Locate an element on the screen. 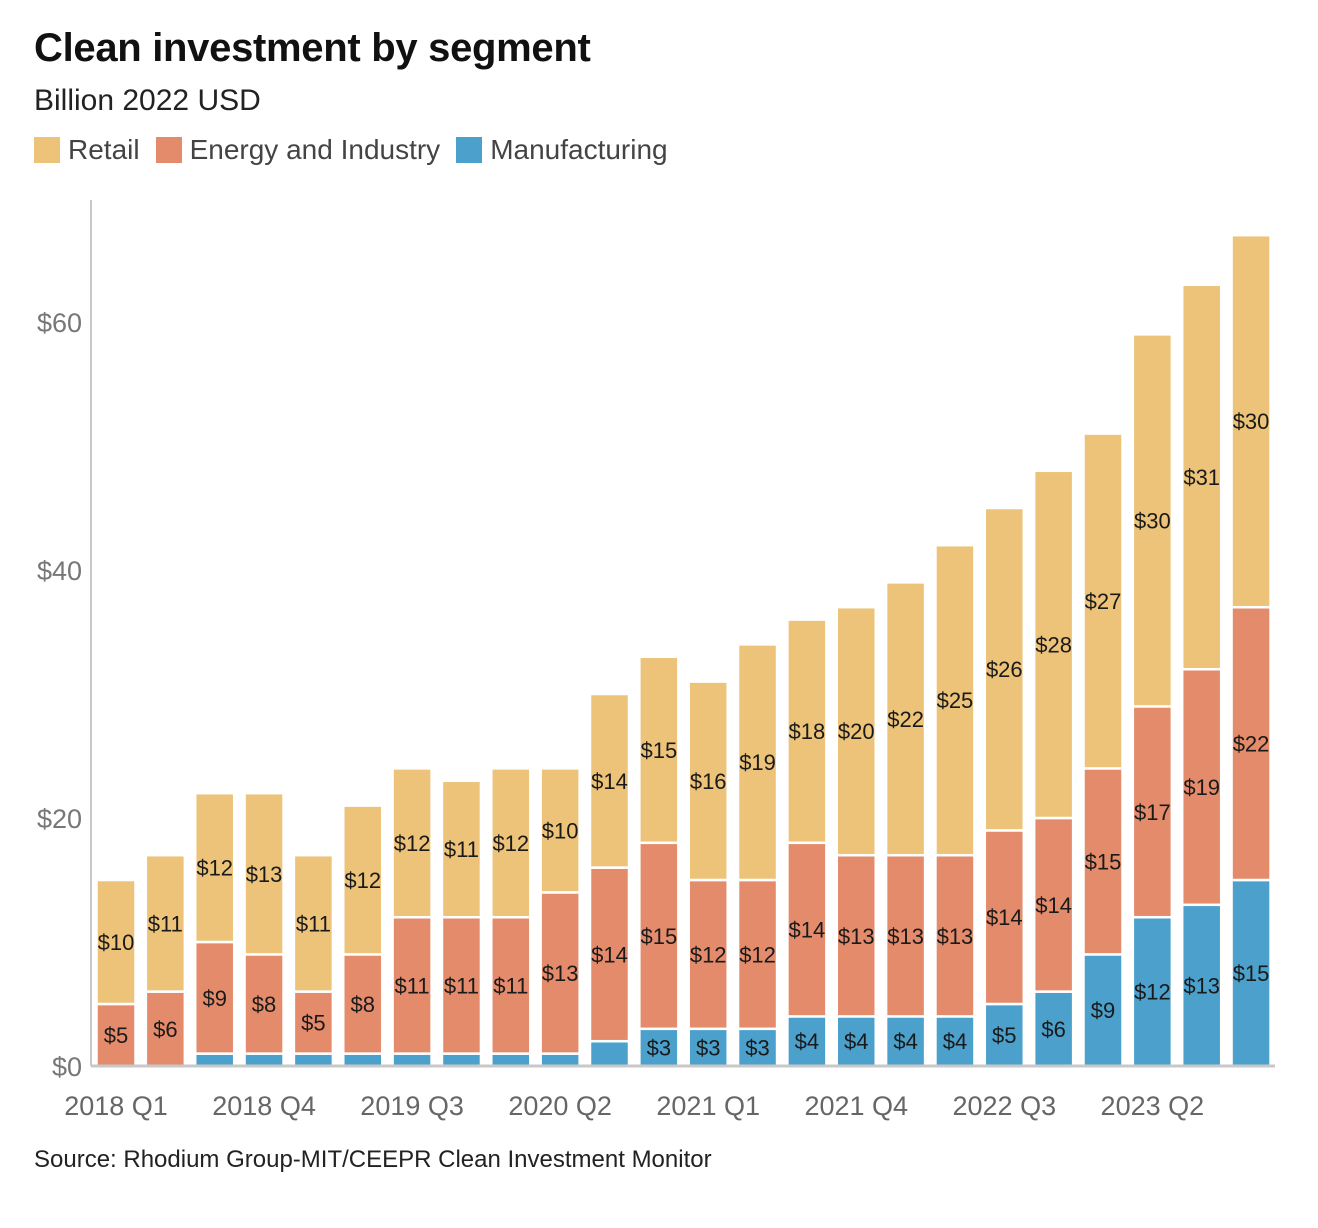 This screenshot has height=1228, width=1318. y-tick-label: $40 is located at coordinates (59, 571).